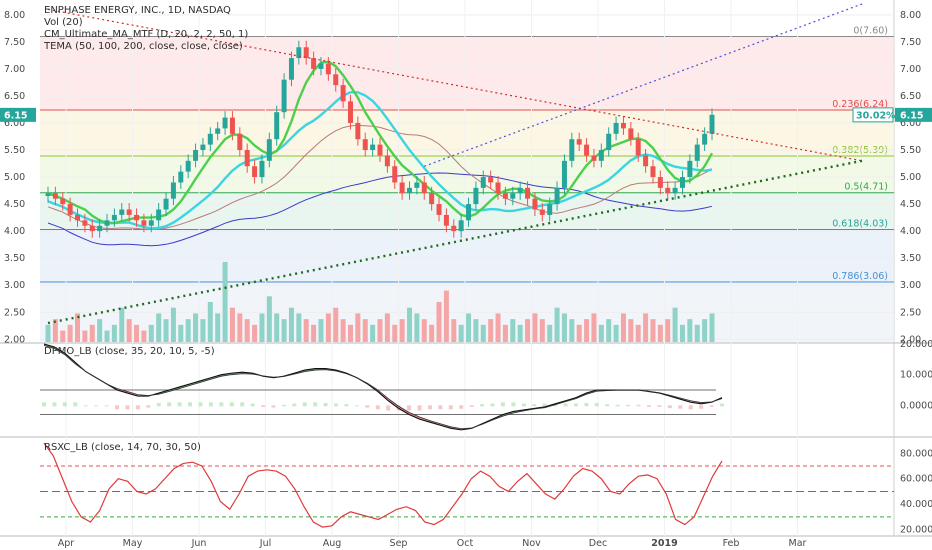 The width and height of the screenshot is (932, 550). I want to click on y-tick-right: 3.50, so click(910, 258).